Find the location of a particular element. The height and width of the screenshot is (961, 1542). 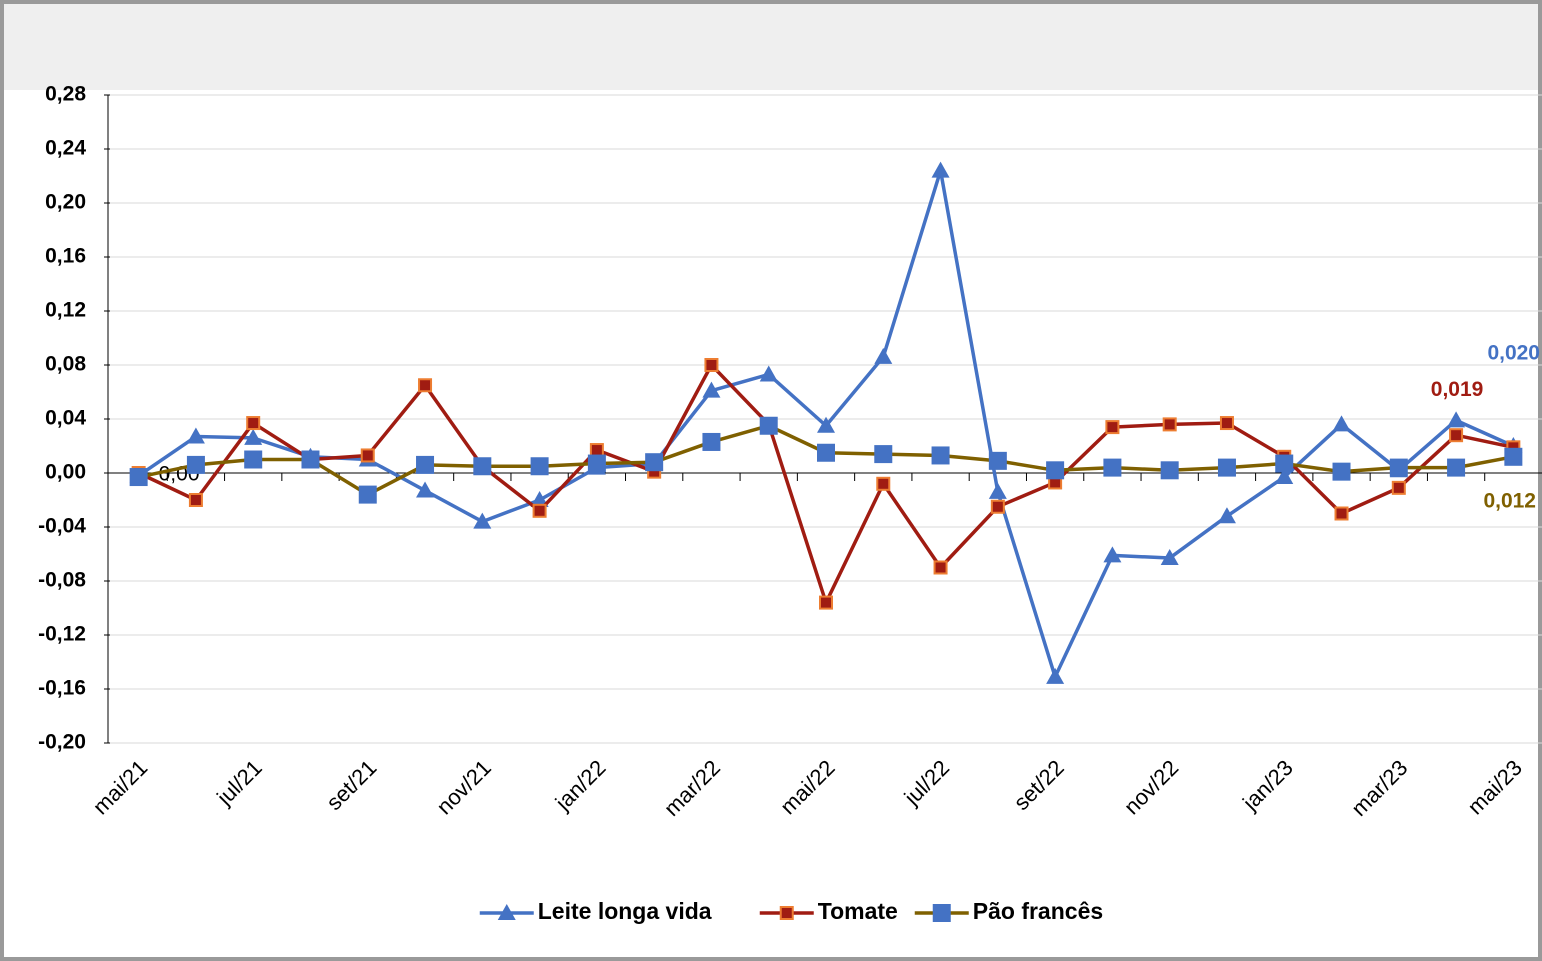

data-label: 0,012 is located at coordinates (1509, 500).